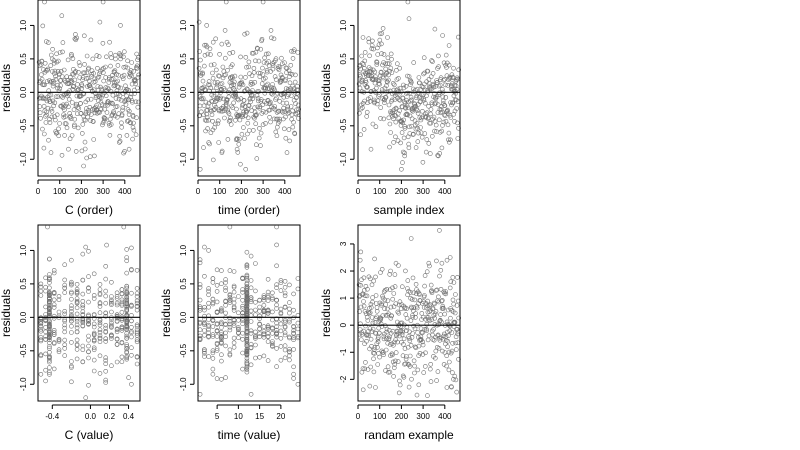 This screenshot has height=450, width=800. Describe the element at coordinates (326, 88) in the screenshot. I see `y-axis-title: residuals` at that location.